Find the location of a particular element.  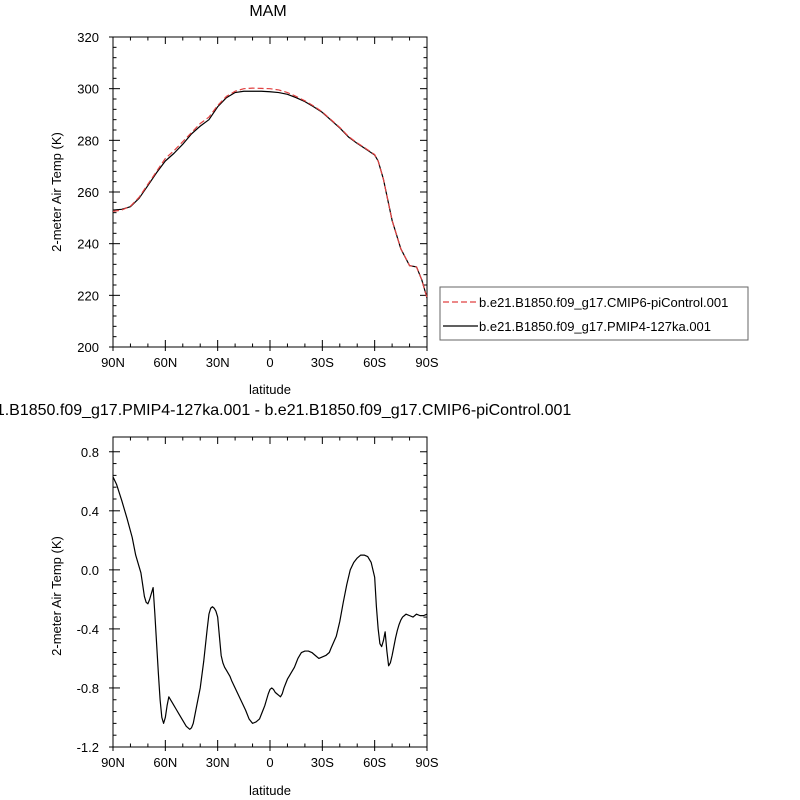

top-y-axis-label: 2-meter Air Temp (K) is located at coordinates (56, 192).